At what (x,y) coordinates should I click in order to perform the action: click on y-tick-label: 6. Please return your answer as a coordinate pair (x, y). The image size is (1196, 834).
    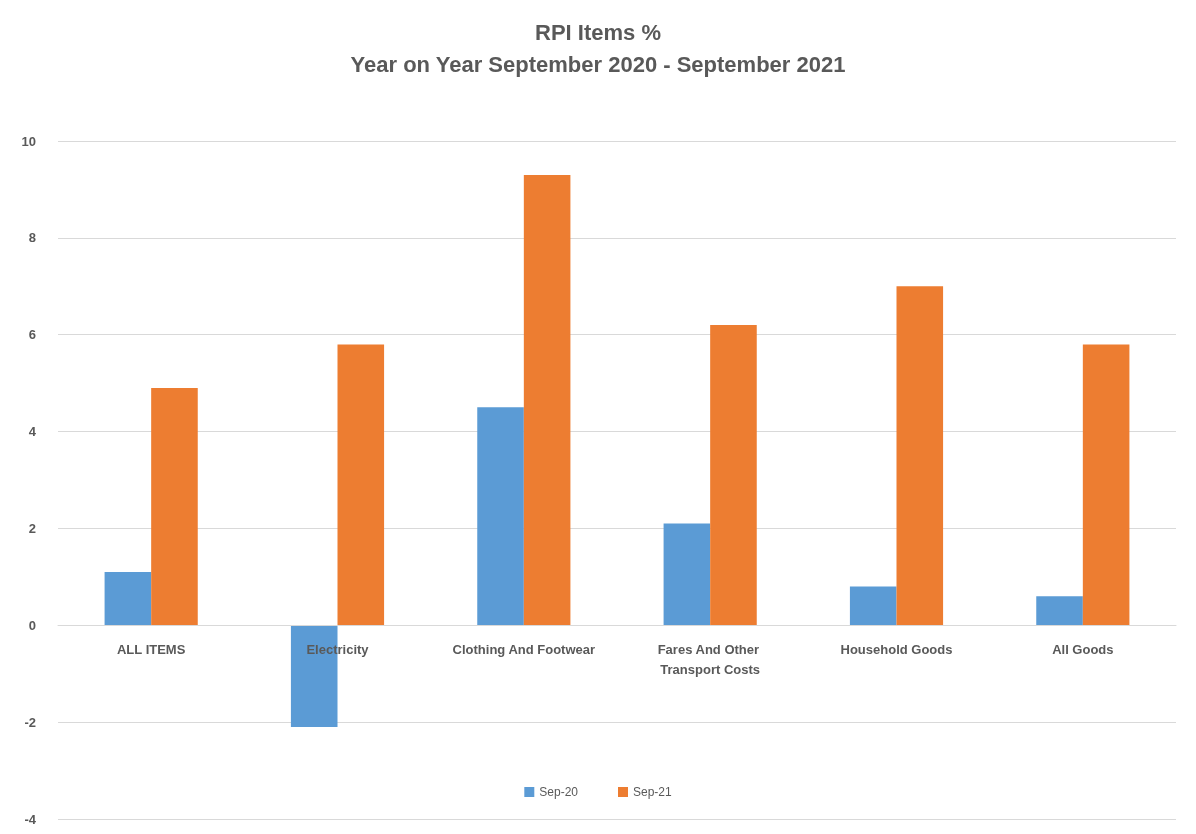
    Looking at the image, I should click on (32, 335).